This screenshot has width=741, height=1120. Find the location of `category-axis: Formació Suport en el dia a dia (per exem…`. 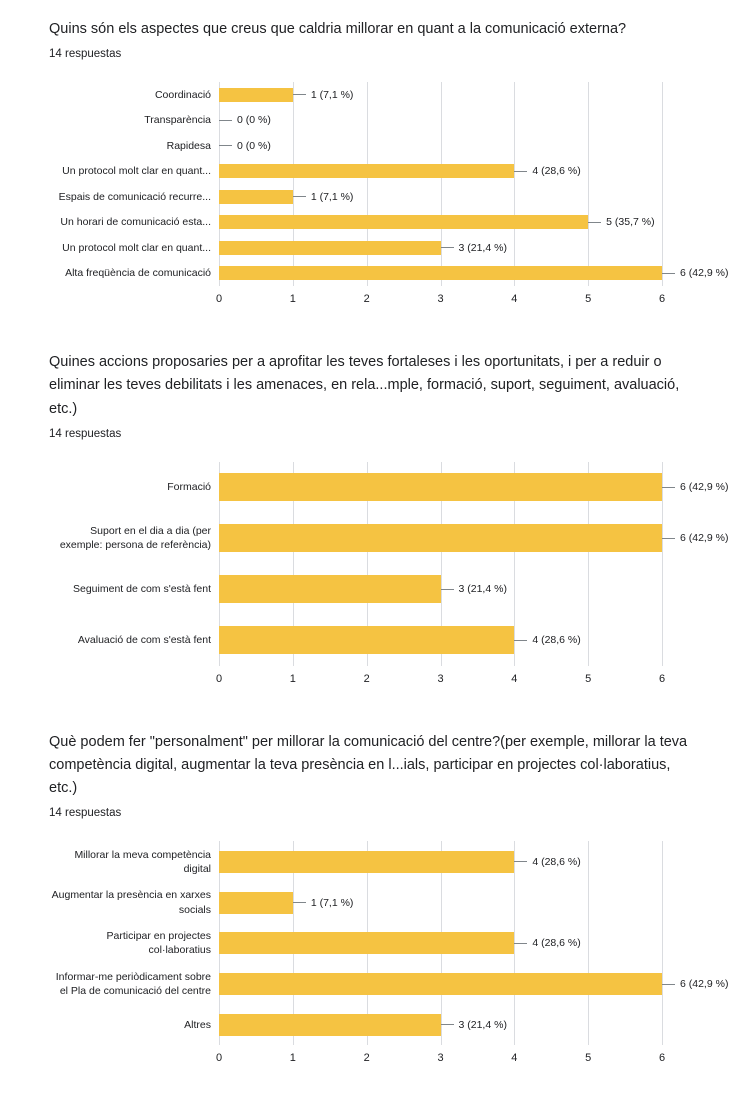

category-axis: Formació Suport en el dia a dia (per exem… is located at coordinates (134, 564).